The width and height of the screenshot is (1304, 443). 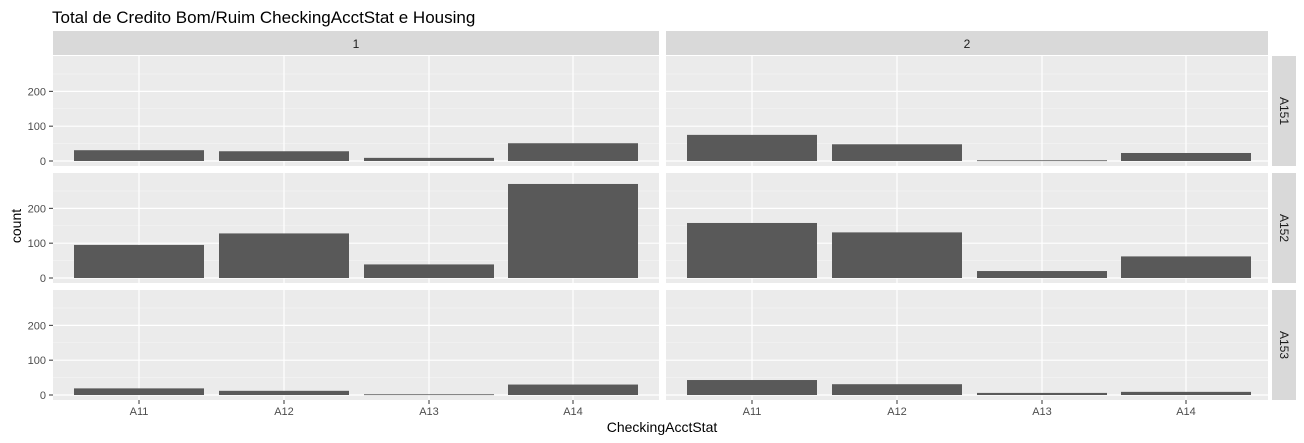 I want to click on bar-2-a153-a13, so click(x=1042, y=393).